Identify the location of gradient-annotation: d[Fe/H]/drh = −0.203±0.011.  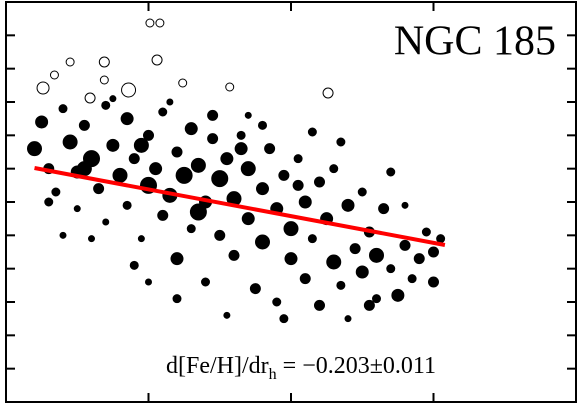
(301, 368).